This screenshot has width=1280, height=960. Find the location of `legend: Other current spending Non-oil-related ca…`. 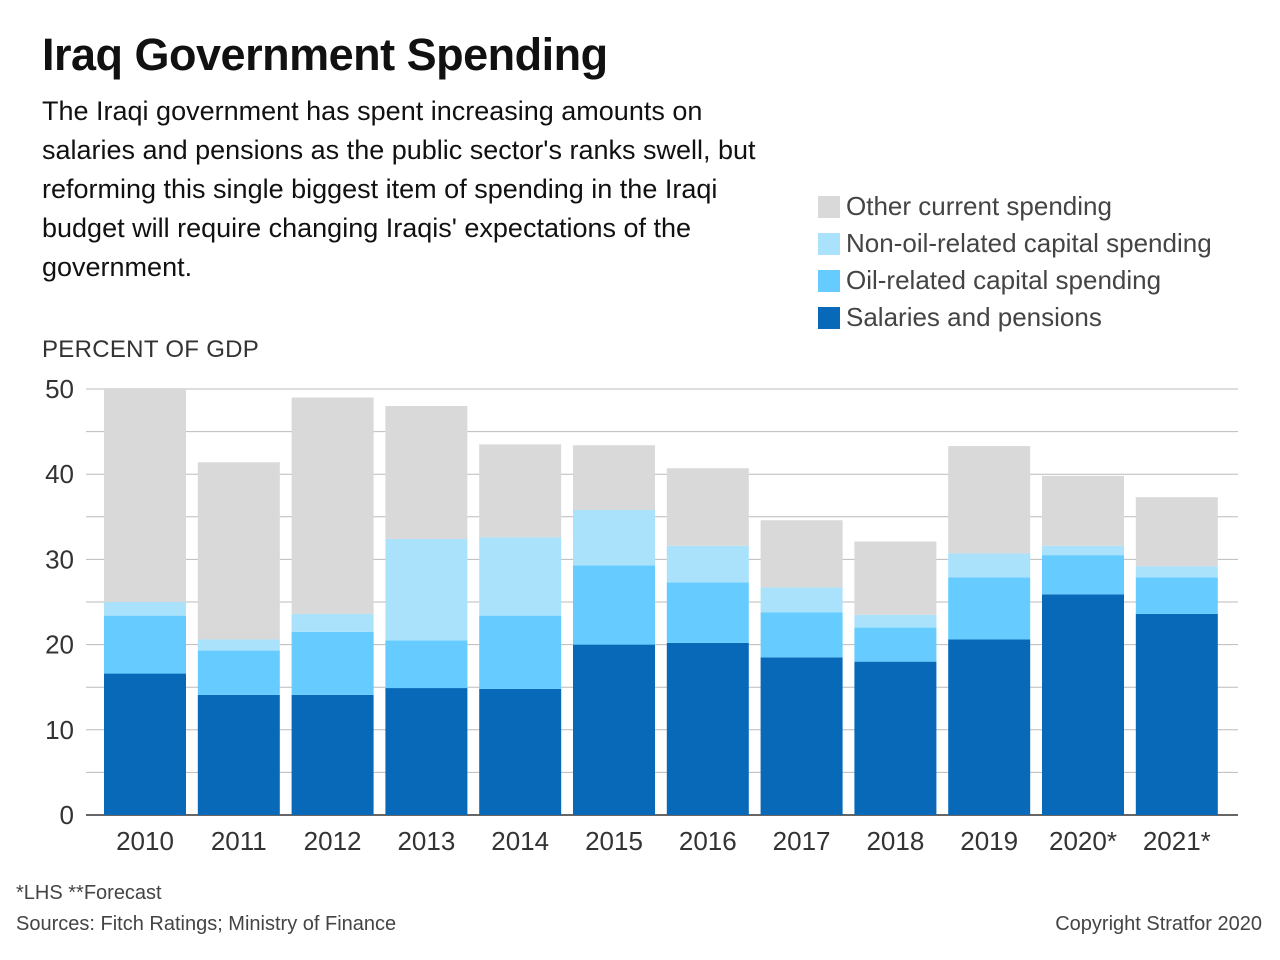

legend: Other current spending Non-oil-related ca… is located at coordinates (1015, 262).